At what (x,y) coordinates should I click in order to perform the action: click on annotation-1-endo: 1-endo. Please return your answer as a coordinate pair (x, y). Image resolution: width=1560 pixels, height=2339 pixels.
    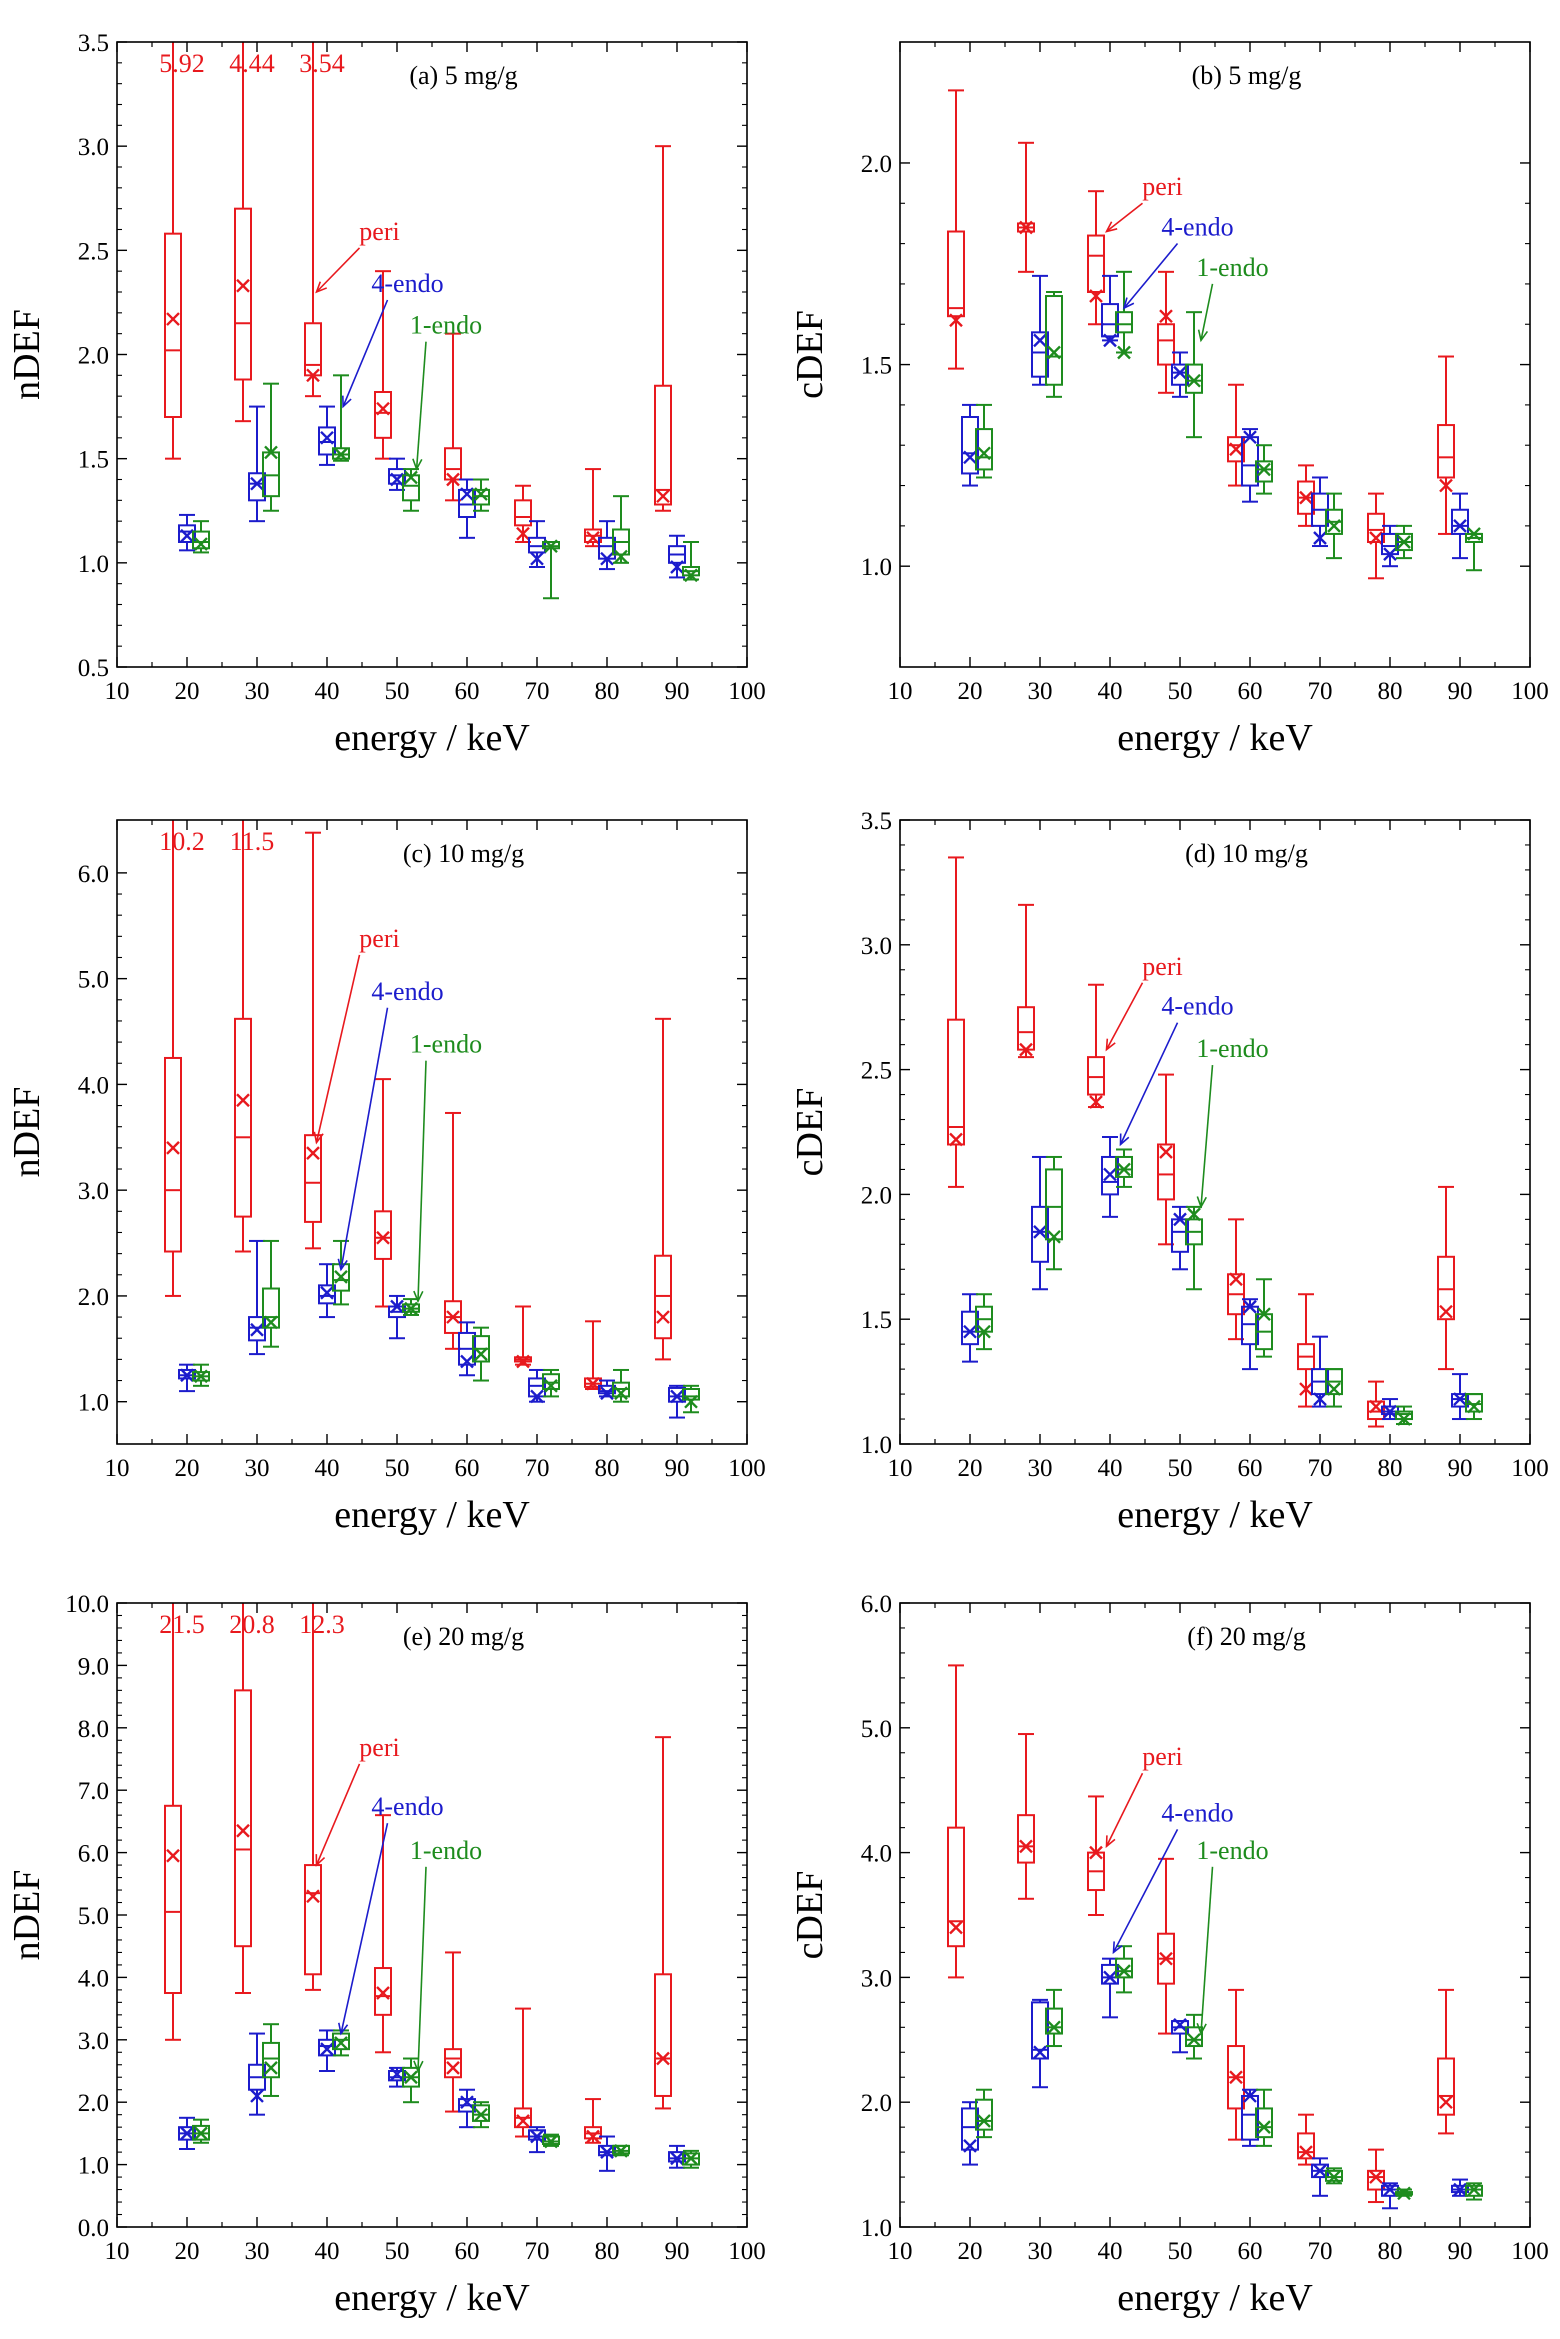
    Looking at the image, I should click on (446, 1044).